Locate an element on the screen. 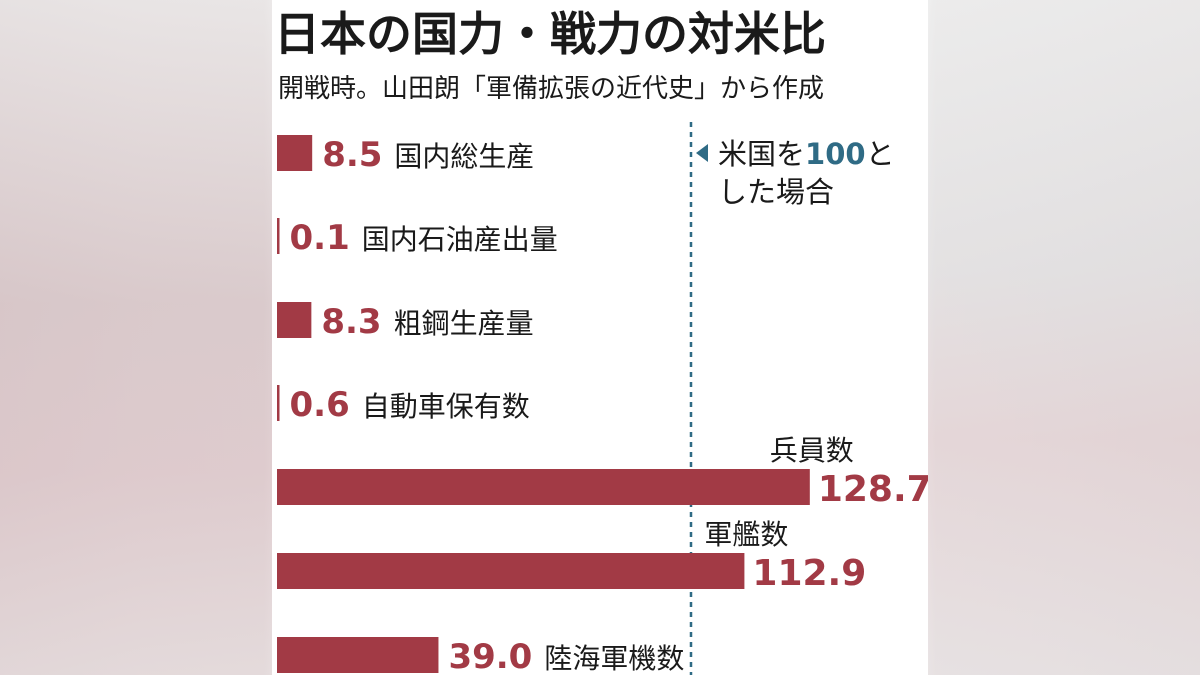 The height and width of the screenshot is (675, 1200). data-label-4: 0.6 is located at coordinates (320, 405).